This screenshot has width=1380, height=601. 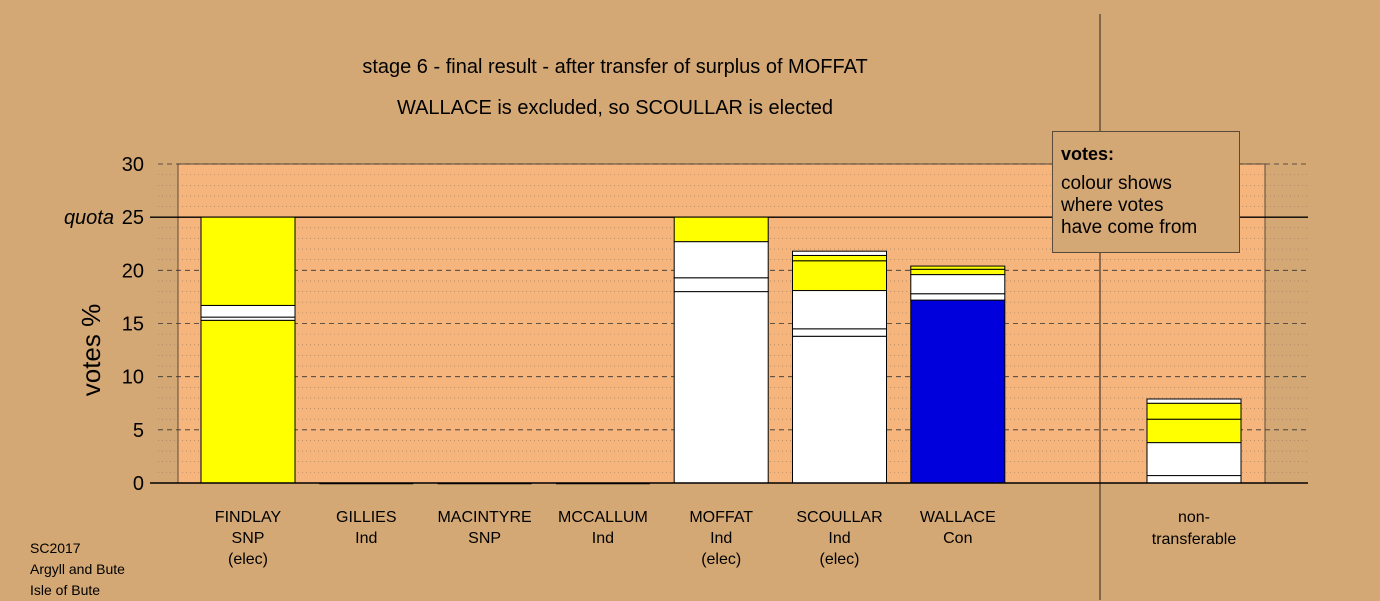 What do you see at coordinates (1116, 183) in the screenshot?
I see `legend-line-1: colour shows` at bounding box center [1116, 183].